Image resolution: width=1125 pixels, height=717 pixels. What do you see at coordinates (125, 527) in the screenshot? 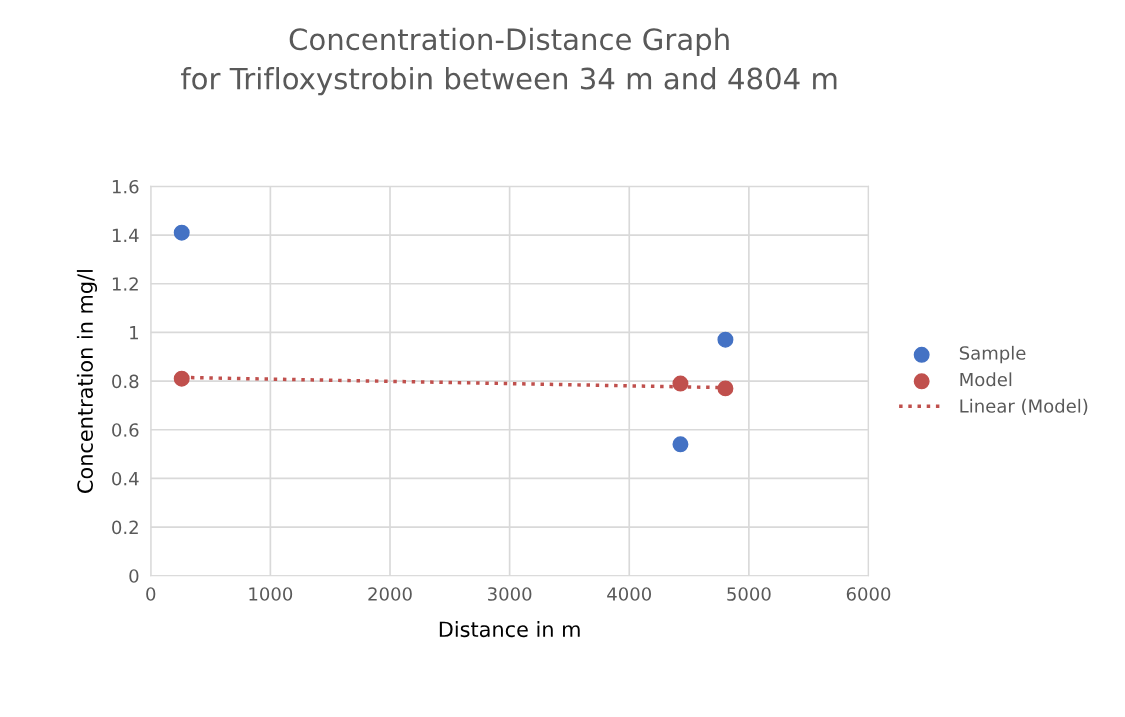
I see `y-tick-label: 0.2` at bounding box center [125, 527].